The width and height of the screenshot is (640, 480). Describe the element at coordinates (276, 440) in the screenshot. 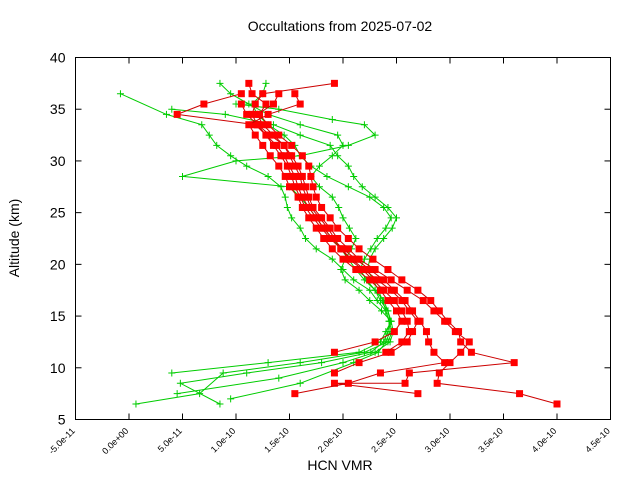

I see `x-tick-label: 1.5e-10` at that location.